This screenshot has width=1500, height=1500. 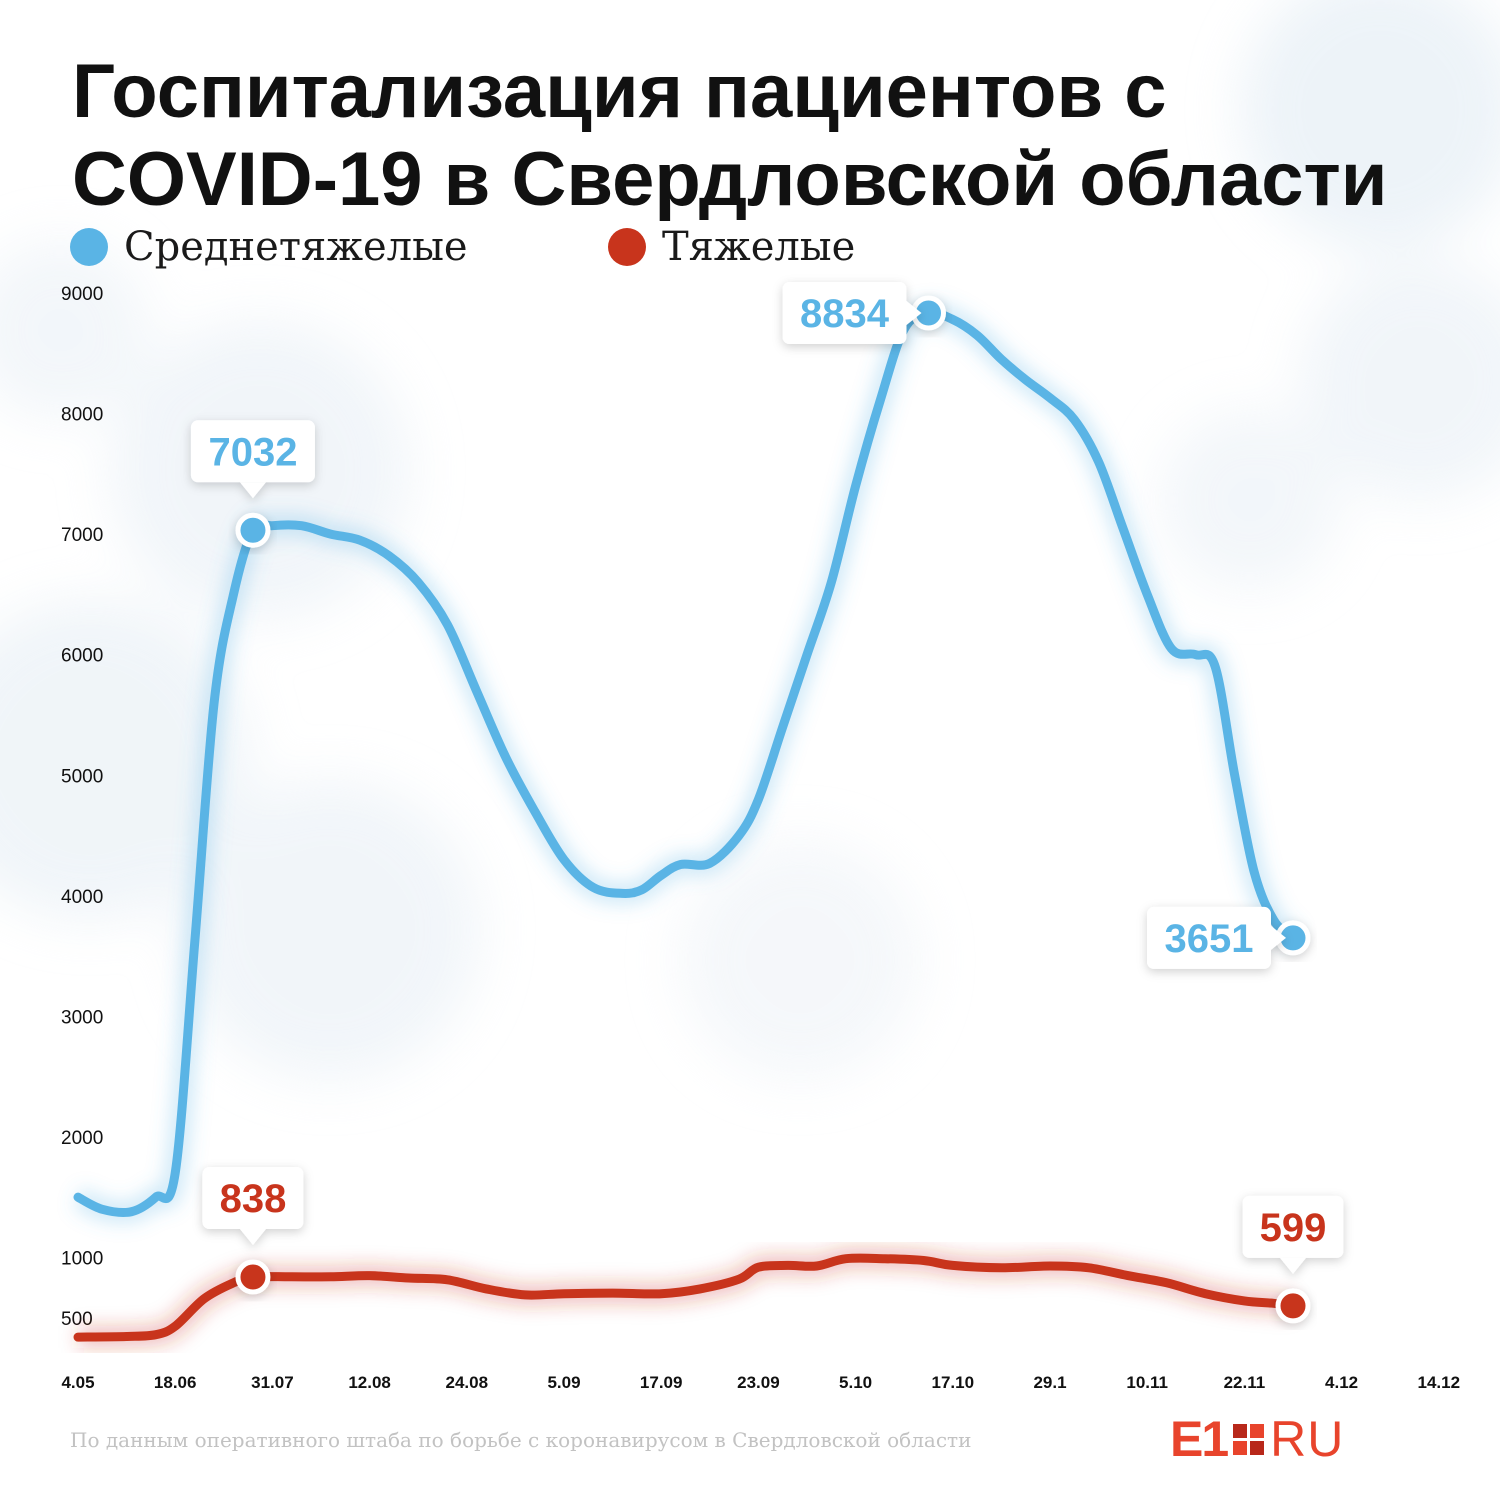 What do you see at coordinates (82, 535) in the screenshot?
I see `y-tick-label: 7000` at bounding box center [82, 535].